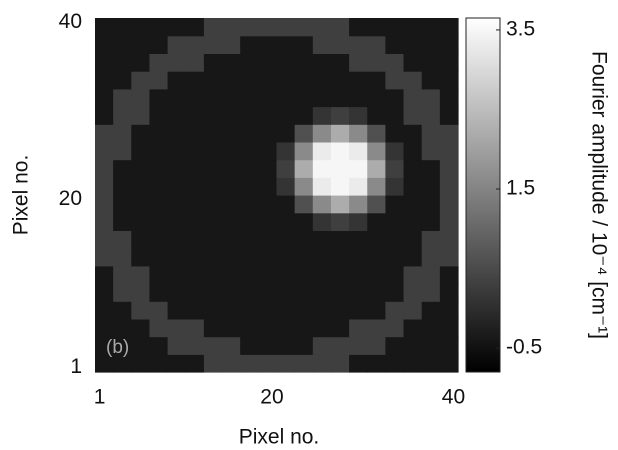  I want to click on y-tick-label: 40, so click(70, 21).